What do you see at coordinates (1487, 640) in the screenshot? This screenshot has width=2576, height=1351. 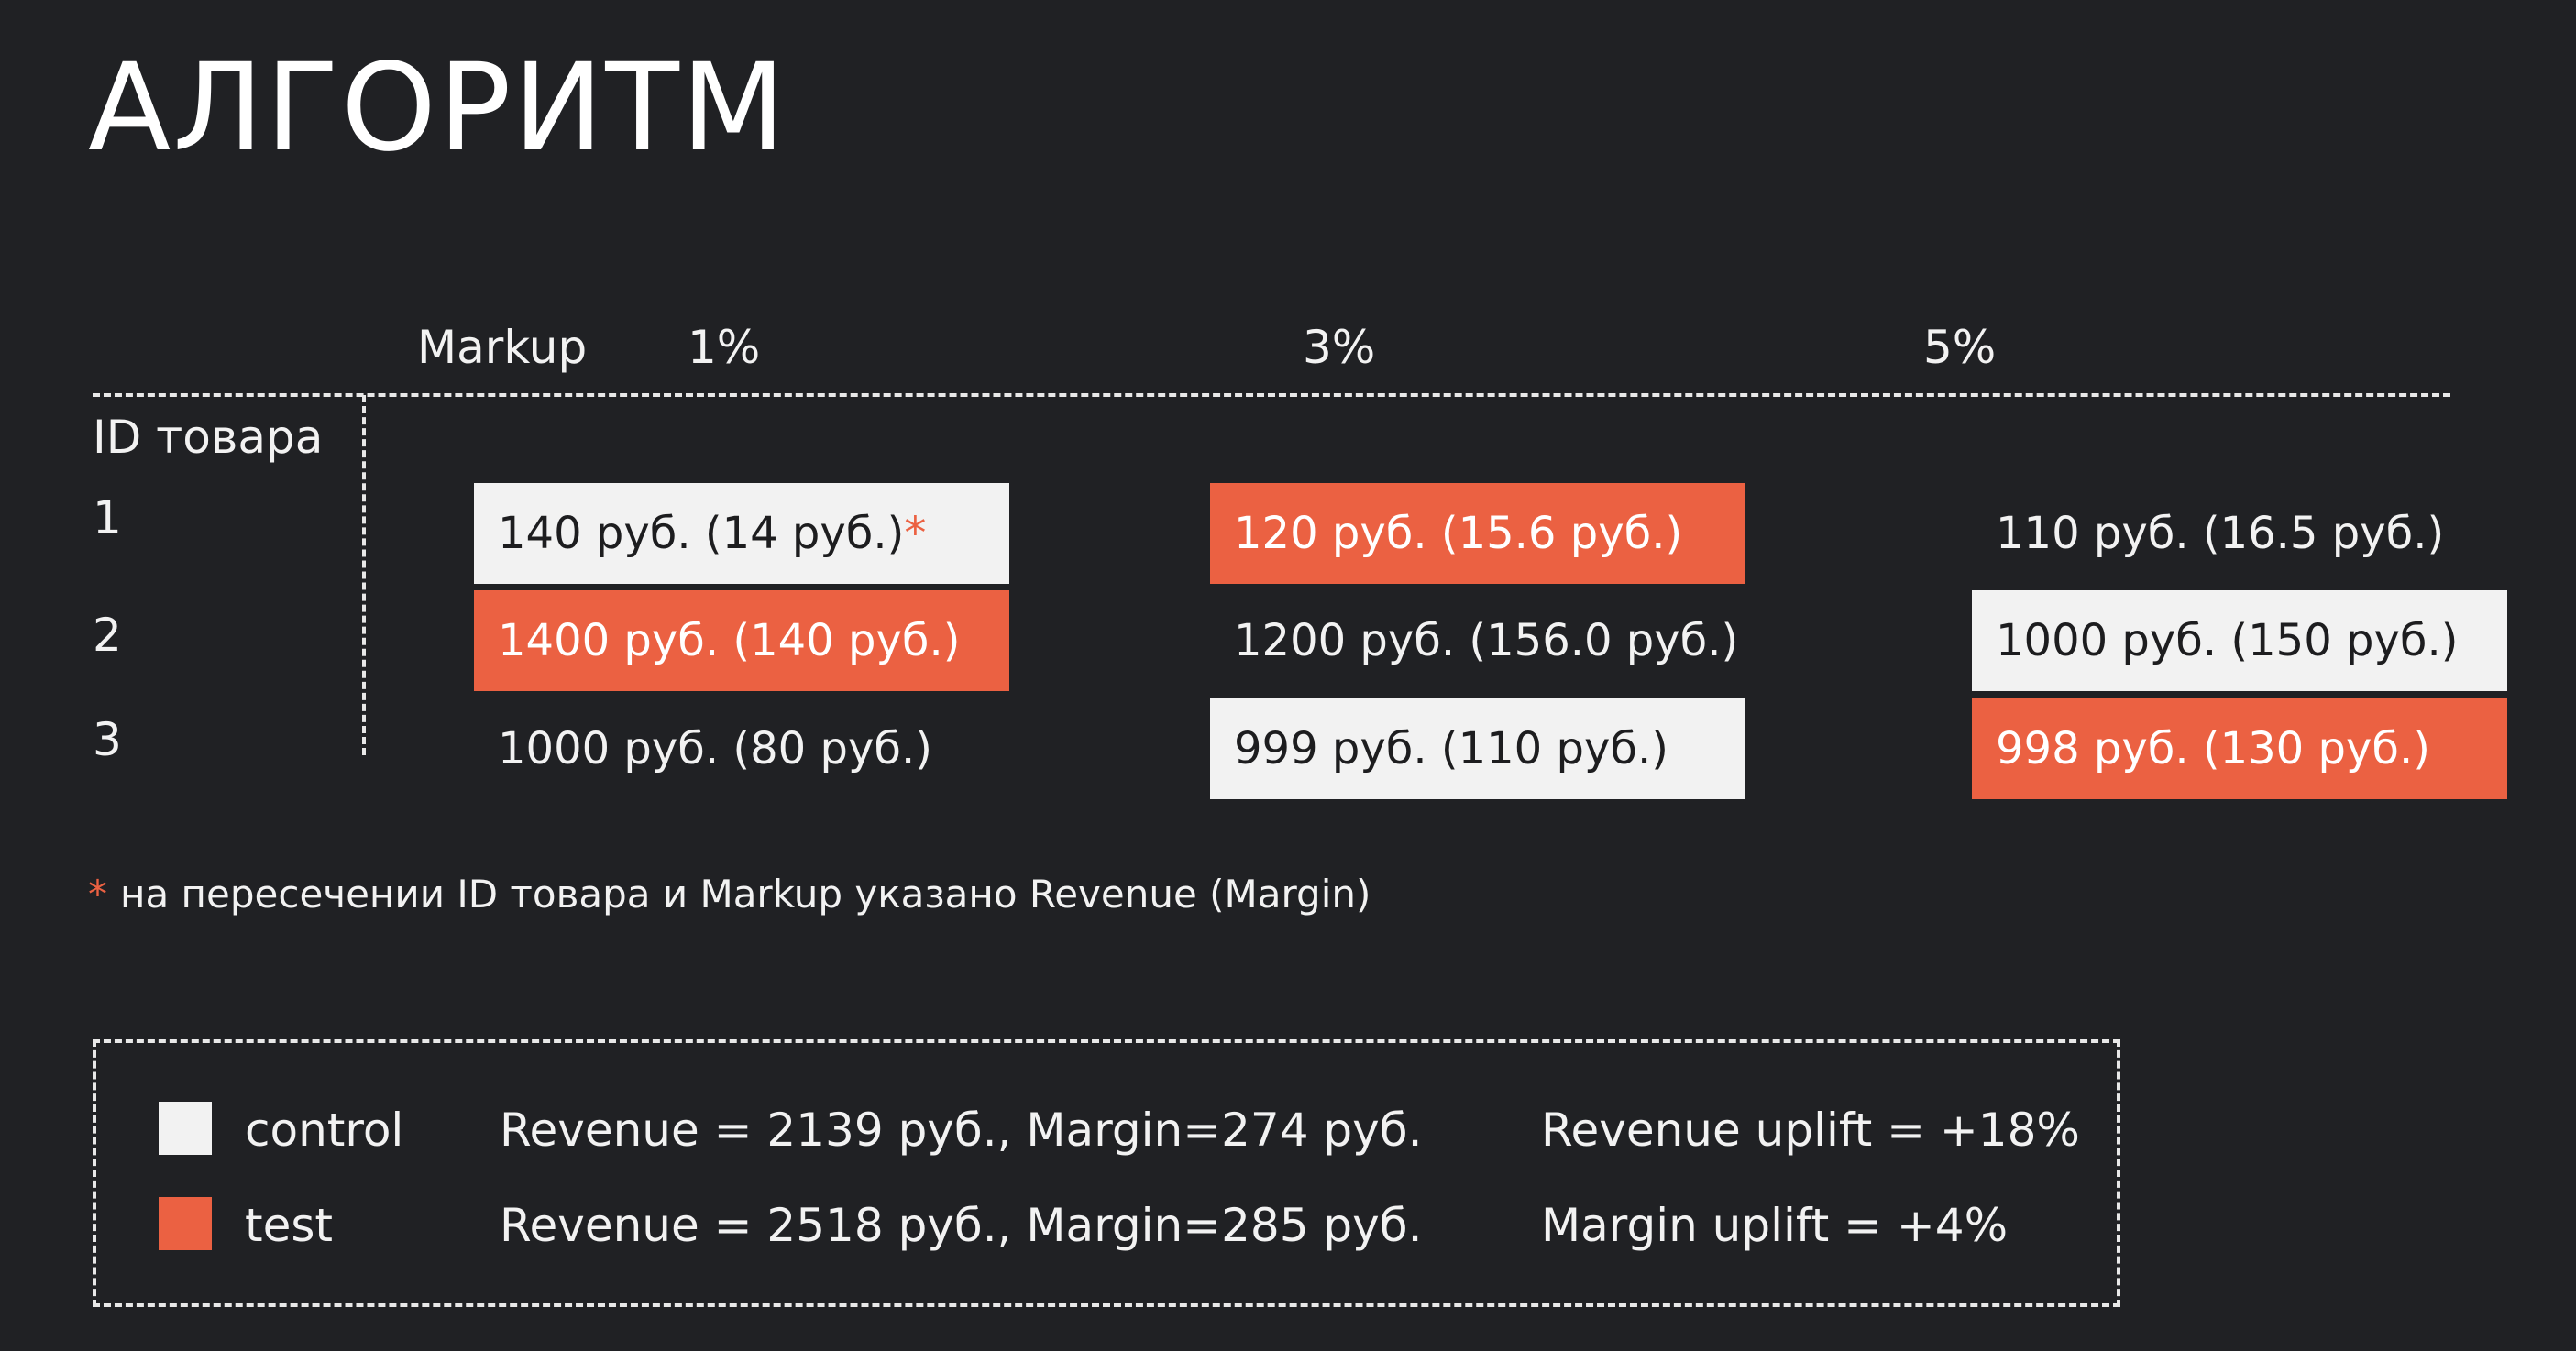 I see `cell-value: 1200 руб. (156.0 руб.)` at bounding box center [1487, 640].